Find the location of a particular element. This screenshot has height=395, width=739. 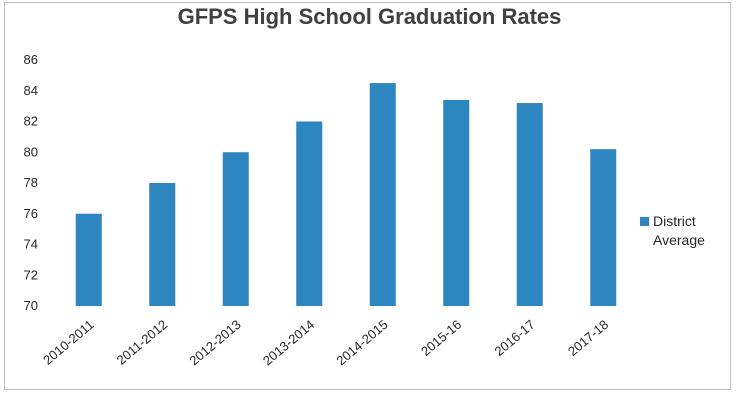

y-tick-label: 74 is located at coordinates (31, 244).